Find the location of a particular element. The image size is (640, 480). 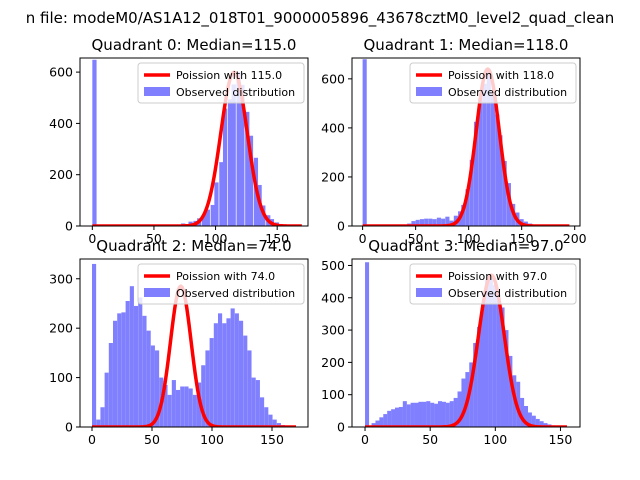

y-tick-label: 600 is located at coordinates (333, 78).